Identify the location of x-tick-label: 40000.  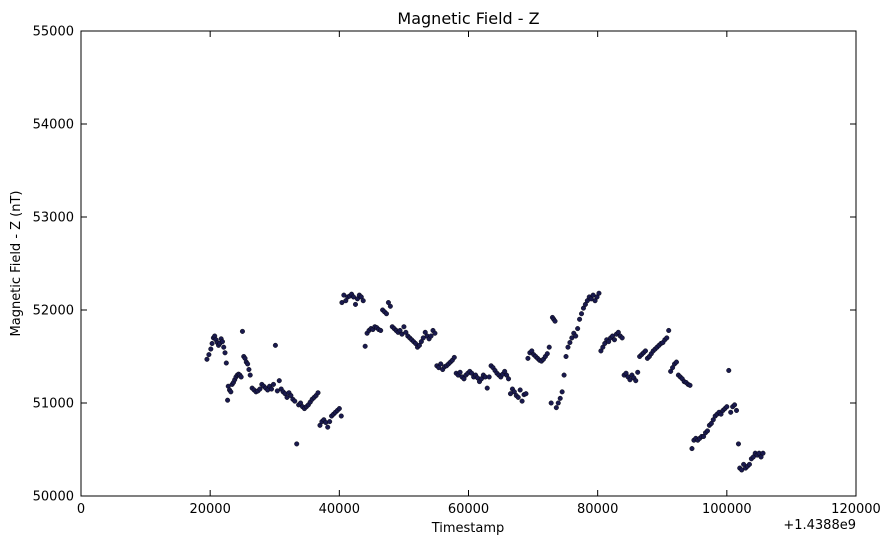
(339, 509).